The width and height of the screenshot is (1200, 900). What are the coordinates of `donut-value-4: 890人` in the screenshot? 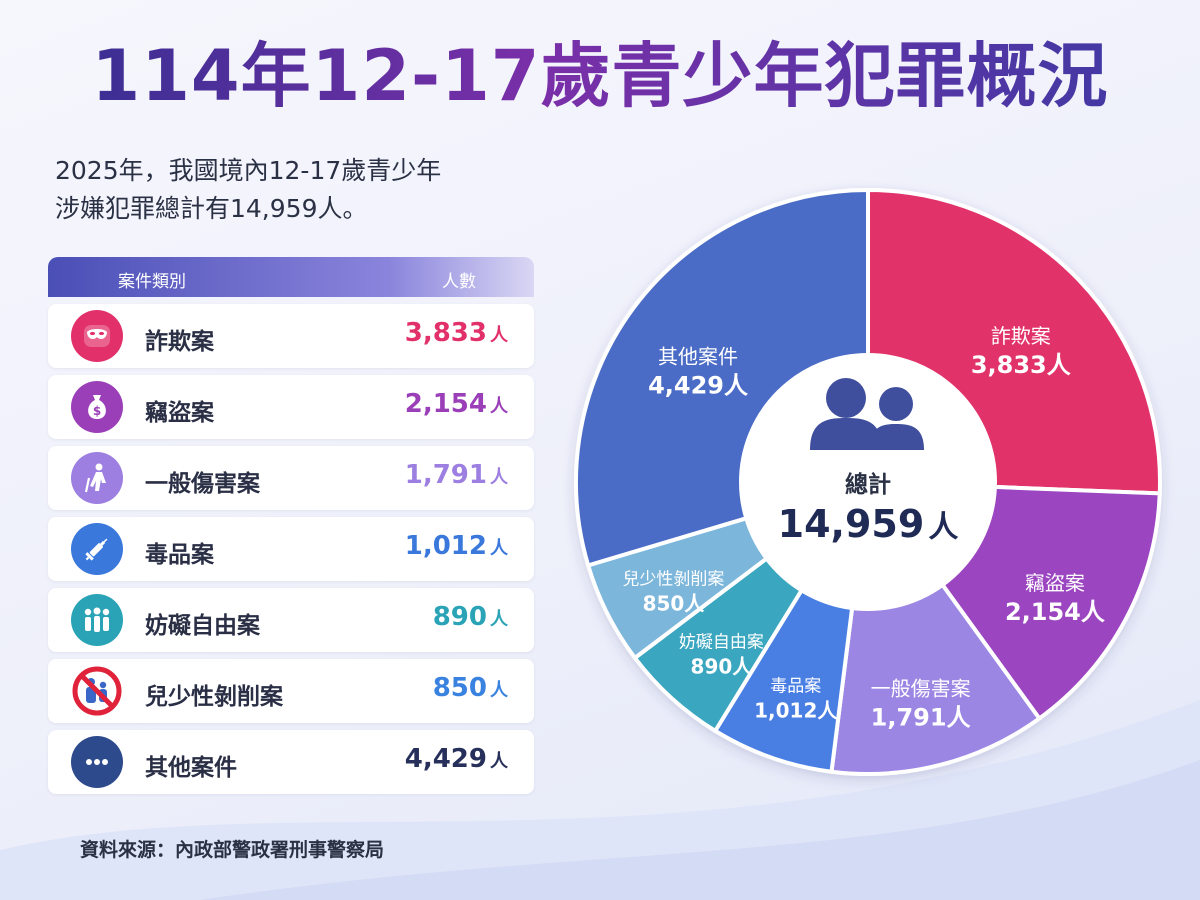 It's located at (722, 666).